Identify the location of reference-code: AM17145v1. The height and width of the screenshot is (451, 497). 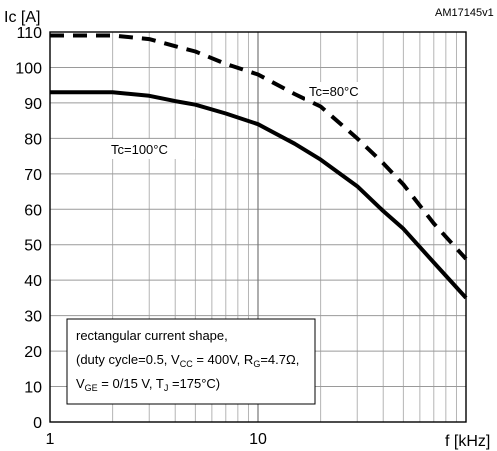
(464, 13).